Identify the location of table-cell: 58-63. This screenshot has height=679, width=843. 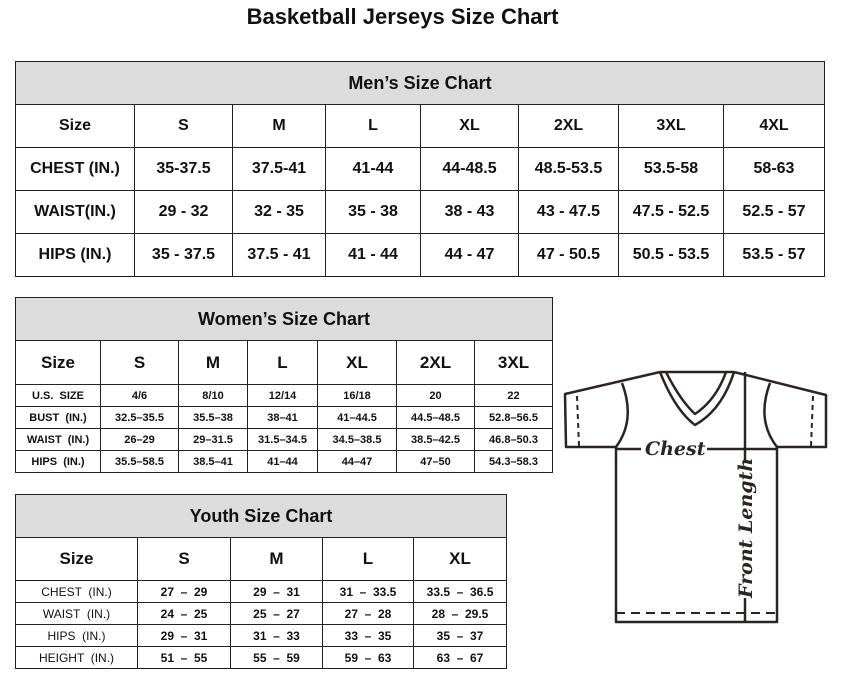
(774, 169).